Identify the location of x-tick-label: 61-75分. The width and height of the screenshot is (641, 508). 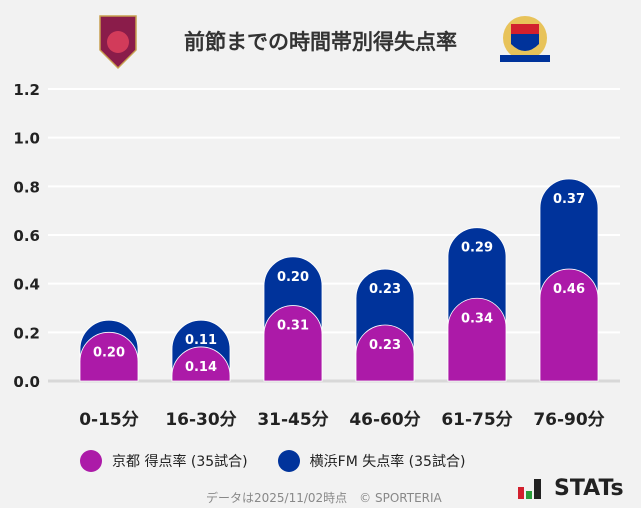
(476, 420).